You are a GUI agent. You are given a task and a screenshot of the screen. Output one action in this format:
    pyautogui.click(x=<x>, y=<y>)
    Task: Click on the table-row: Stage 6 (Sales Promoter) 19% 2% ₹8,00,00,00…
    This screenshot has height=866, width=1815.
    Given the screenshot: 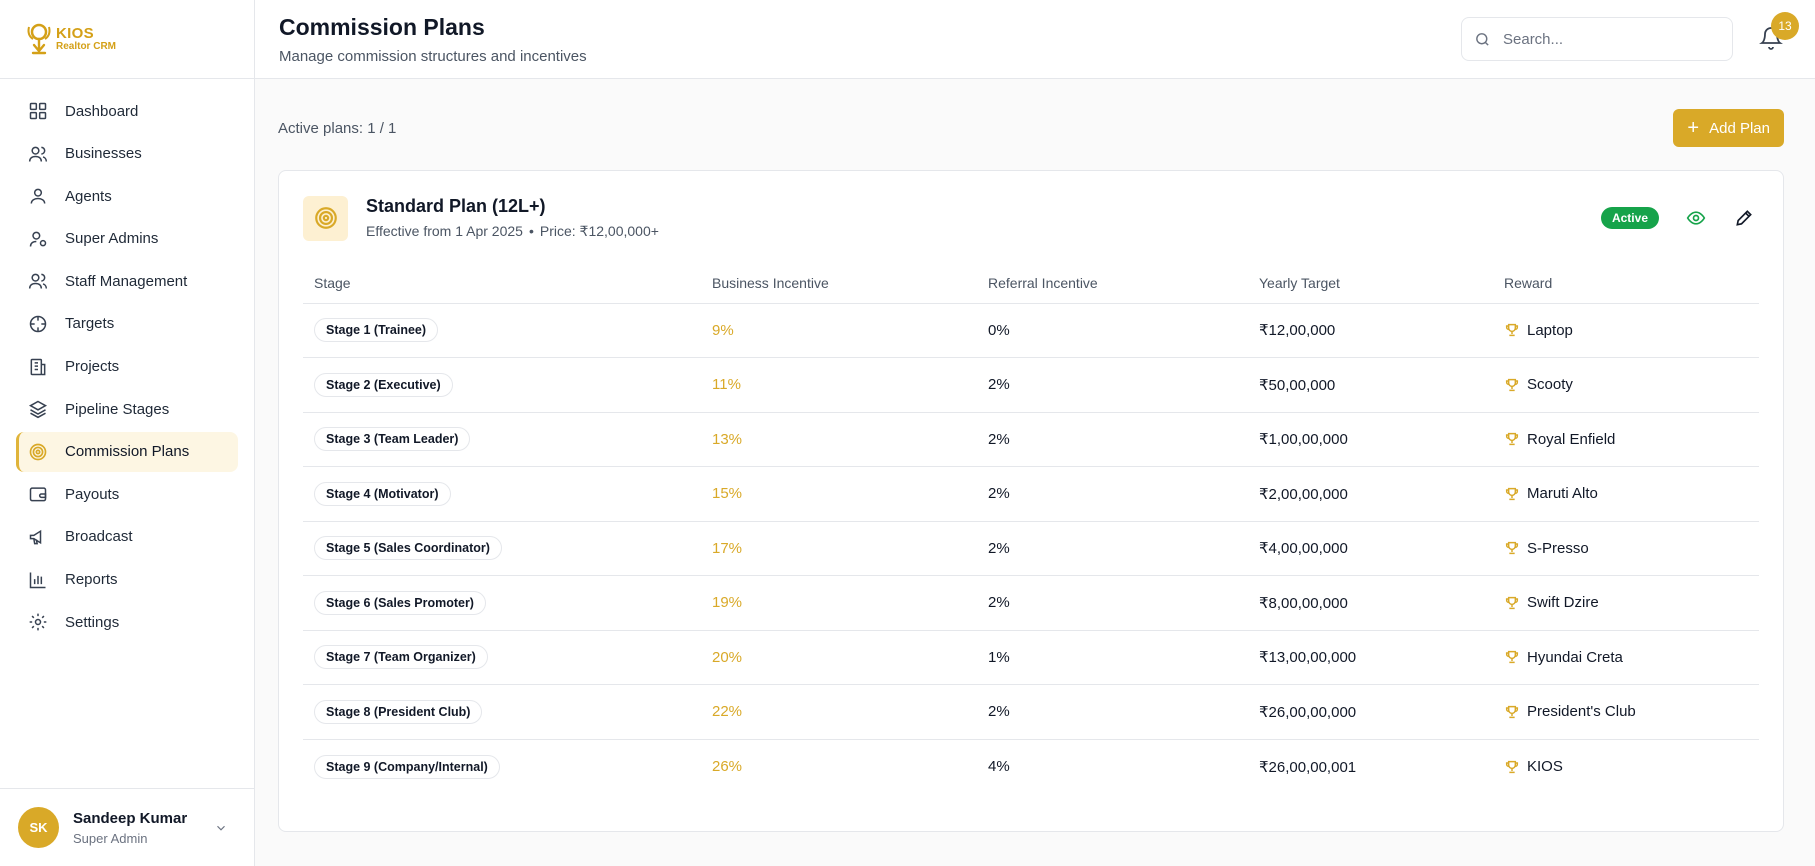 What is the action you would take?
    pyautogui.click(x=1031, y=603)
    